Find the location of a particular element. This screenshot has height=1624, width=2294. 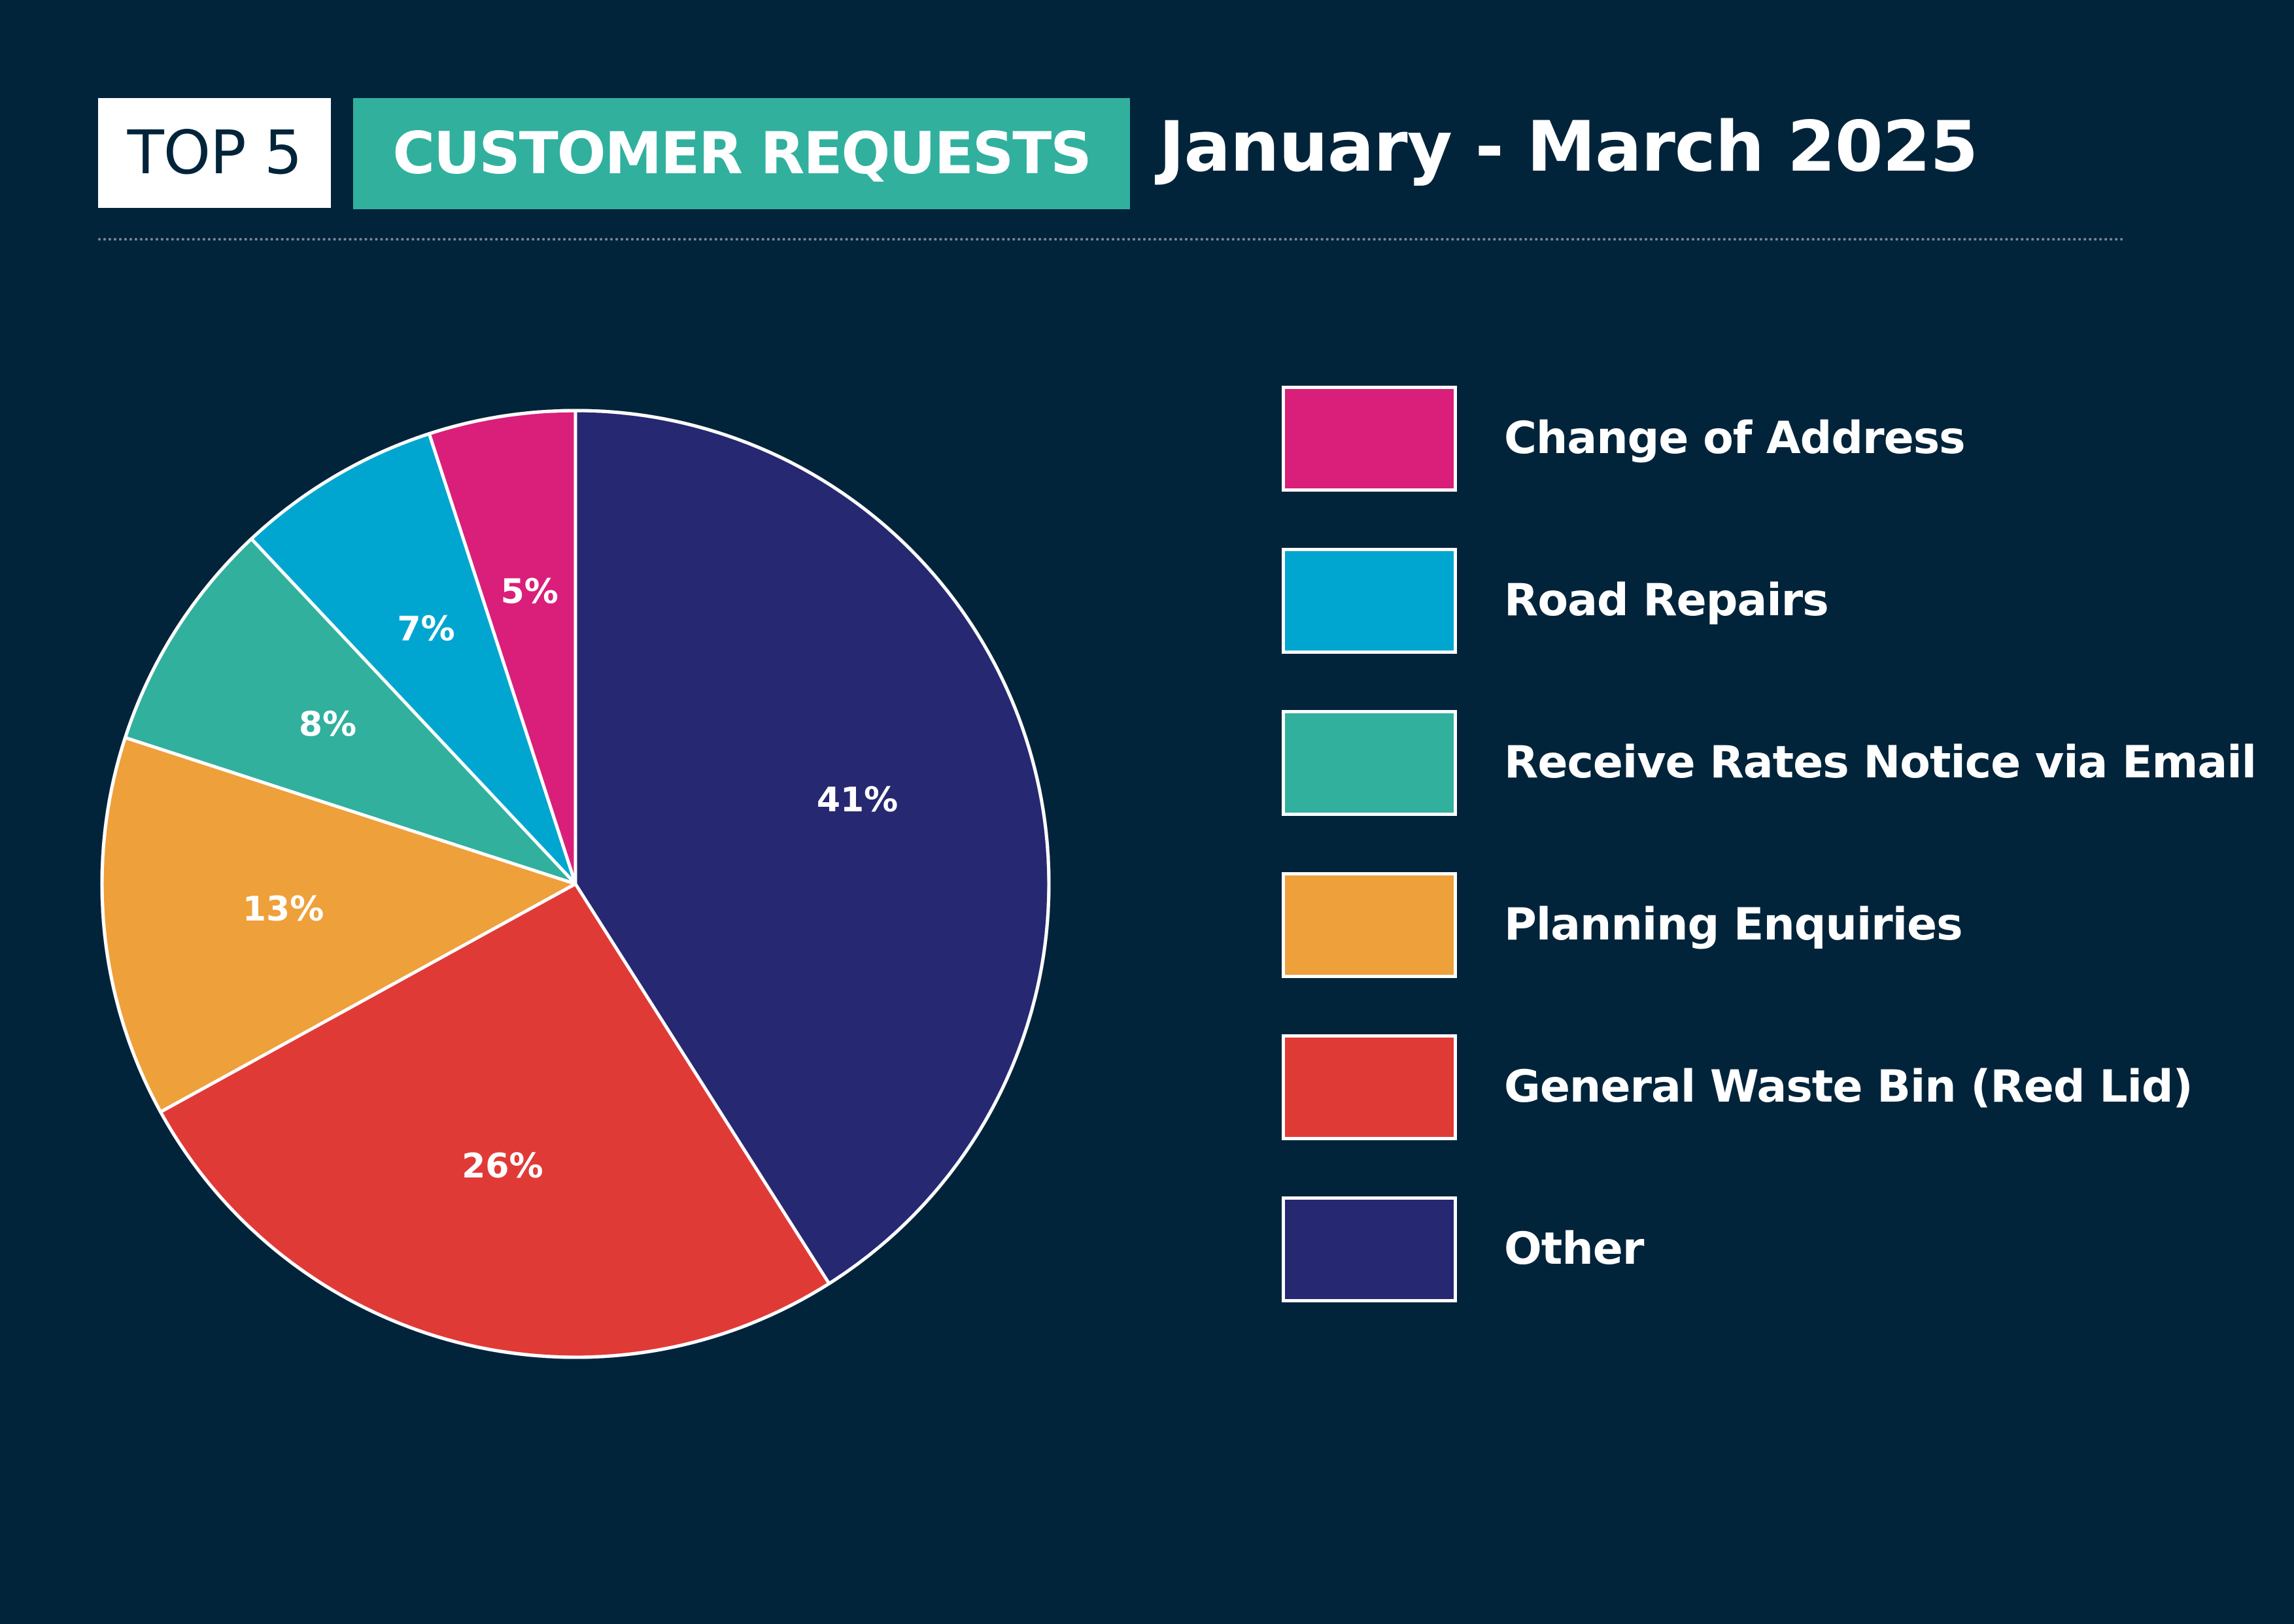

legend-label: Other is located at coordinates (1574, 1249).